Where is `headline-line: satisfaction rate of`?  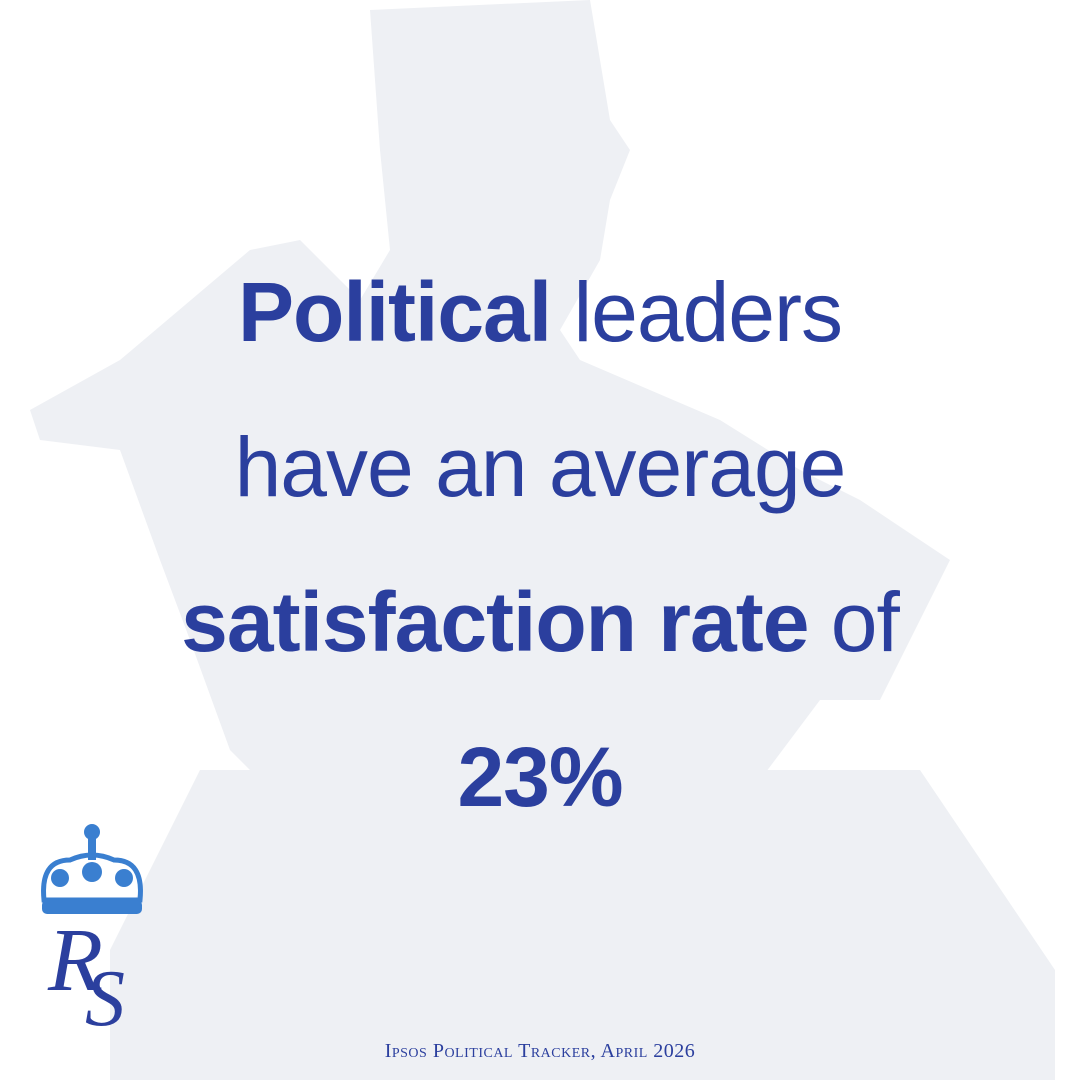 headline-line: satisfaction rate of is located at coordinates (540, 622).